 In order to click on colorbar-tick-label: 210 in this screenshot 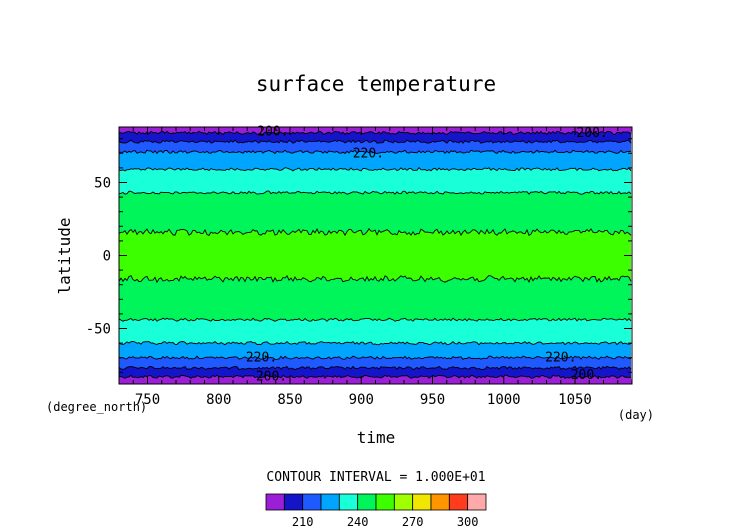, I will do `click(303, 522)`.